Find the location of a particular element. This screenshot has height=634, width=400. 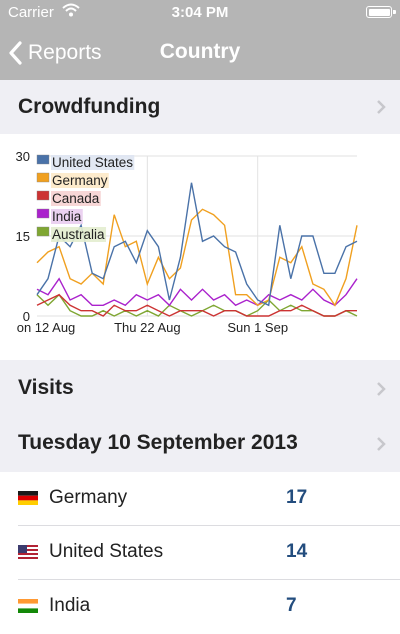

germany-flag-icon is located at coordinates (28, 498).